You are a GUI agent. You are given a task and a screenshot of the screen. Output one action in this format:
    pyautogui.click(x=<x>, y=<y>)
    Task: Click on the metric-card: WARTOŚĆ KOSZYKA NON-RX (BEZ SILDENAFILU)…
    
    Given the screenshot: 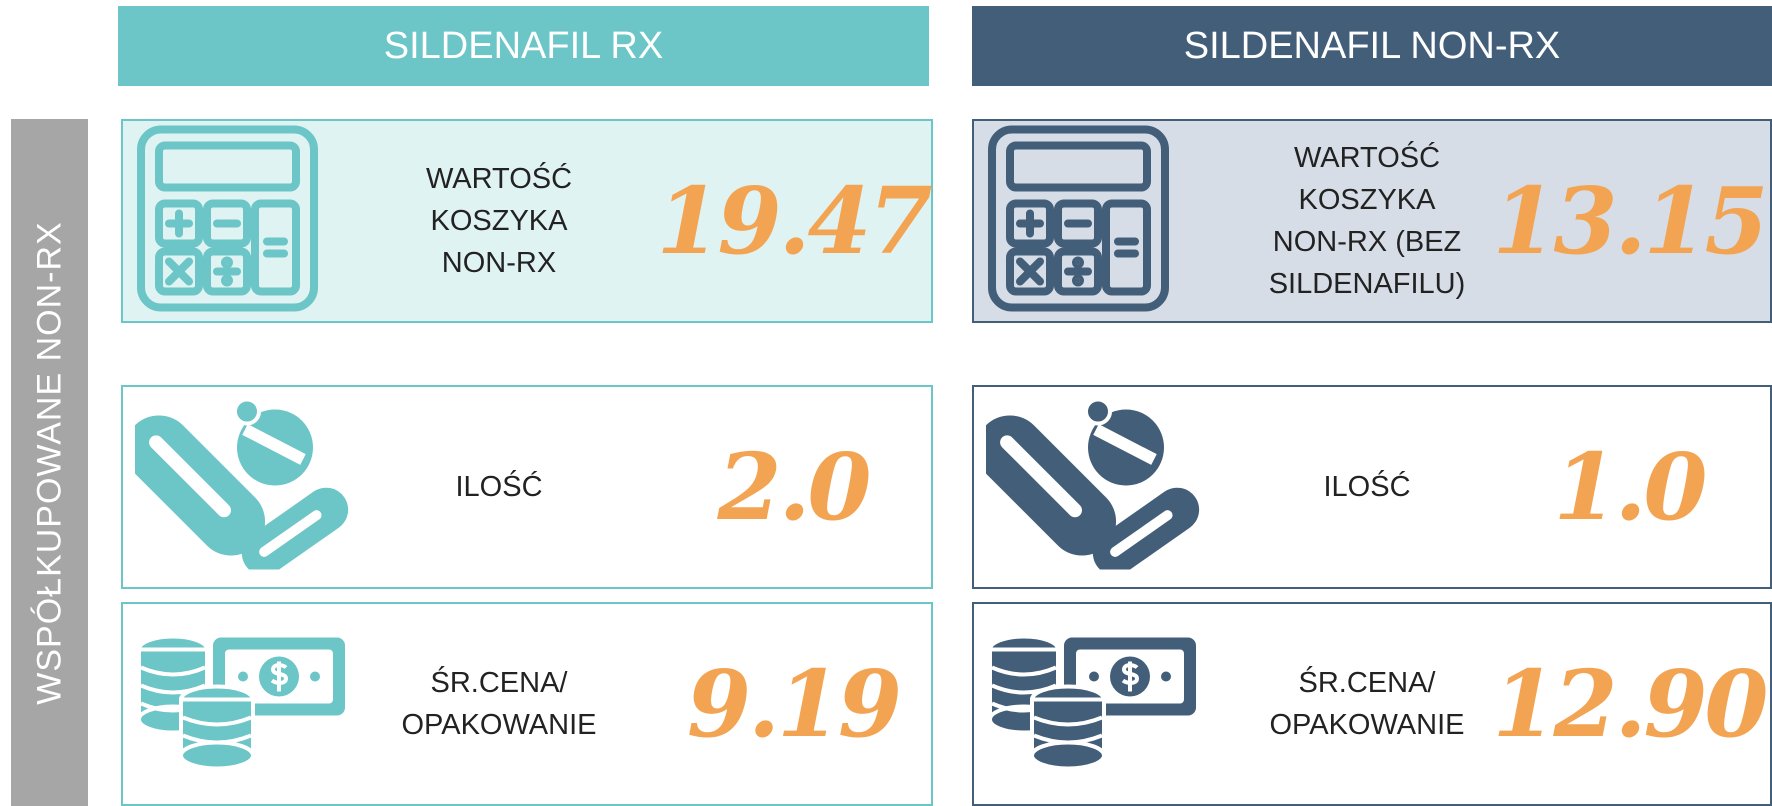 What is the action you would take?
    pyautogui.click(x=1372, y=221)
    